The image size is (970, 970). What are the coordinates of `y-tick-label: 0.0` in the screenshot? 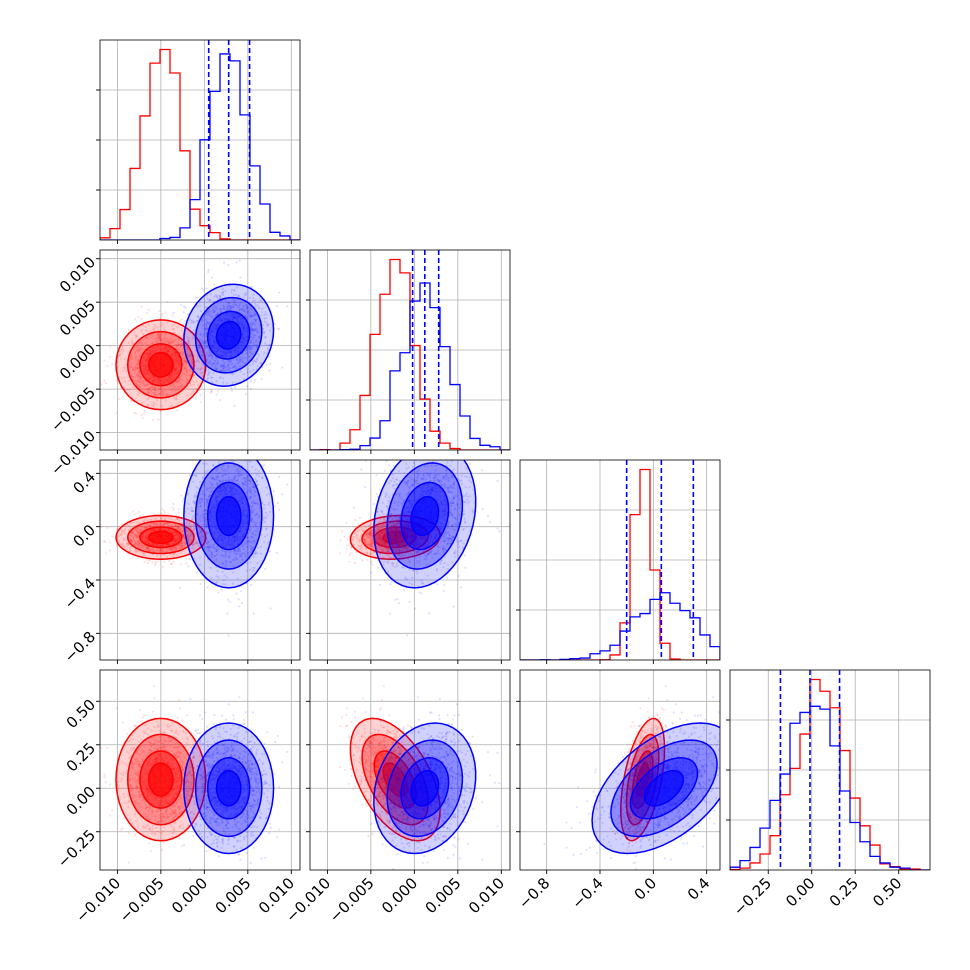 It's located at (84, 536).